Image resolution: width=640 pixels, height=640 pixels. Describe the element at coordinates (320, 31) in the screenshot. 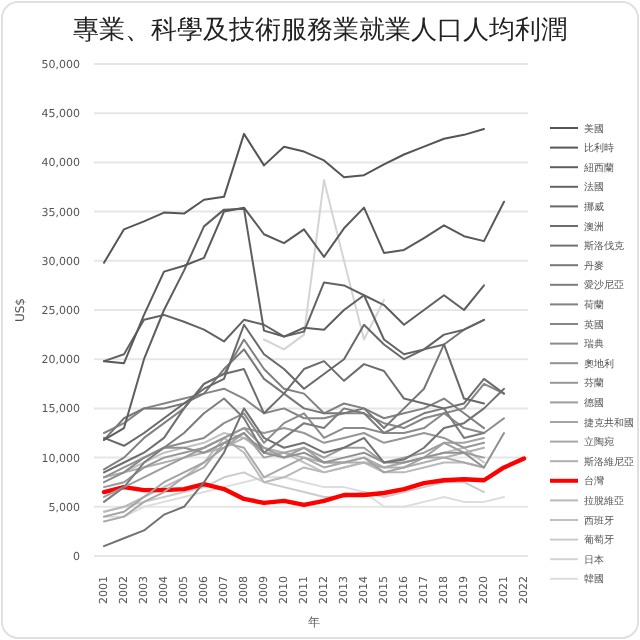

I see `chart-title: 專業、科學及技術服務業就業人口人均利潤` at that location.